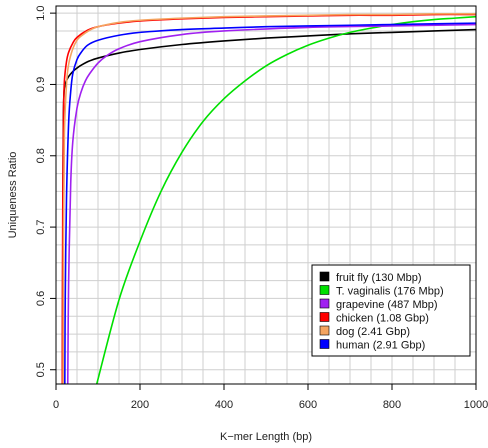  Describe the element at coordinates (41, 369) in the screenshot. I see `y-tick-label: 0.5` at that location.